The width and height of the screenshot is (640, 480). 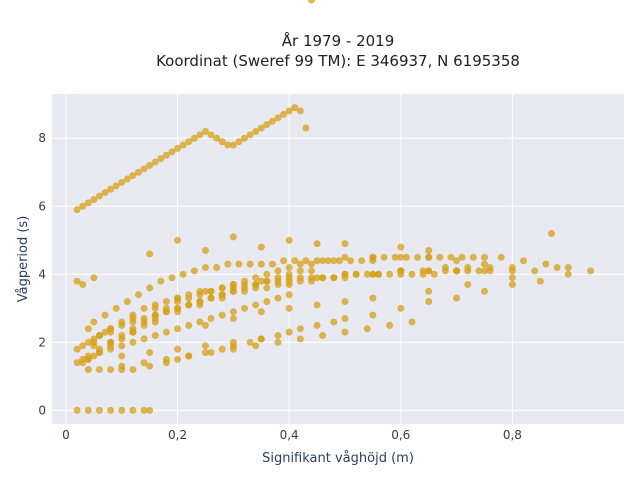 What do you see at coordinates (66, 435) in the screenshot?
I see `x-tick-label: 0` at bounding box center [66, 435].